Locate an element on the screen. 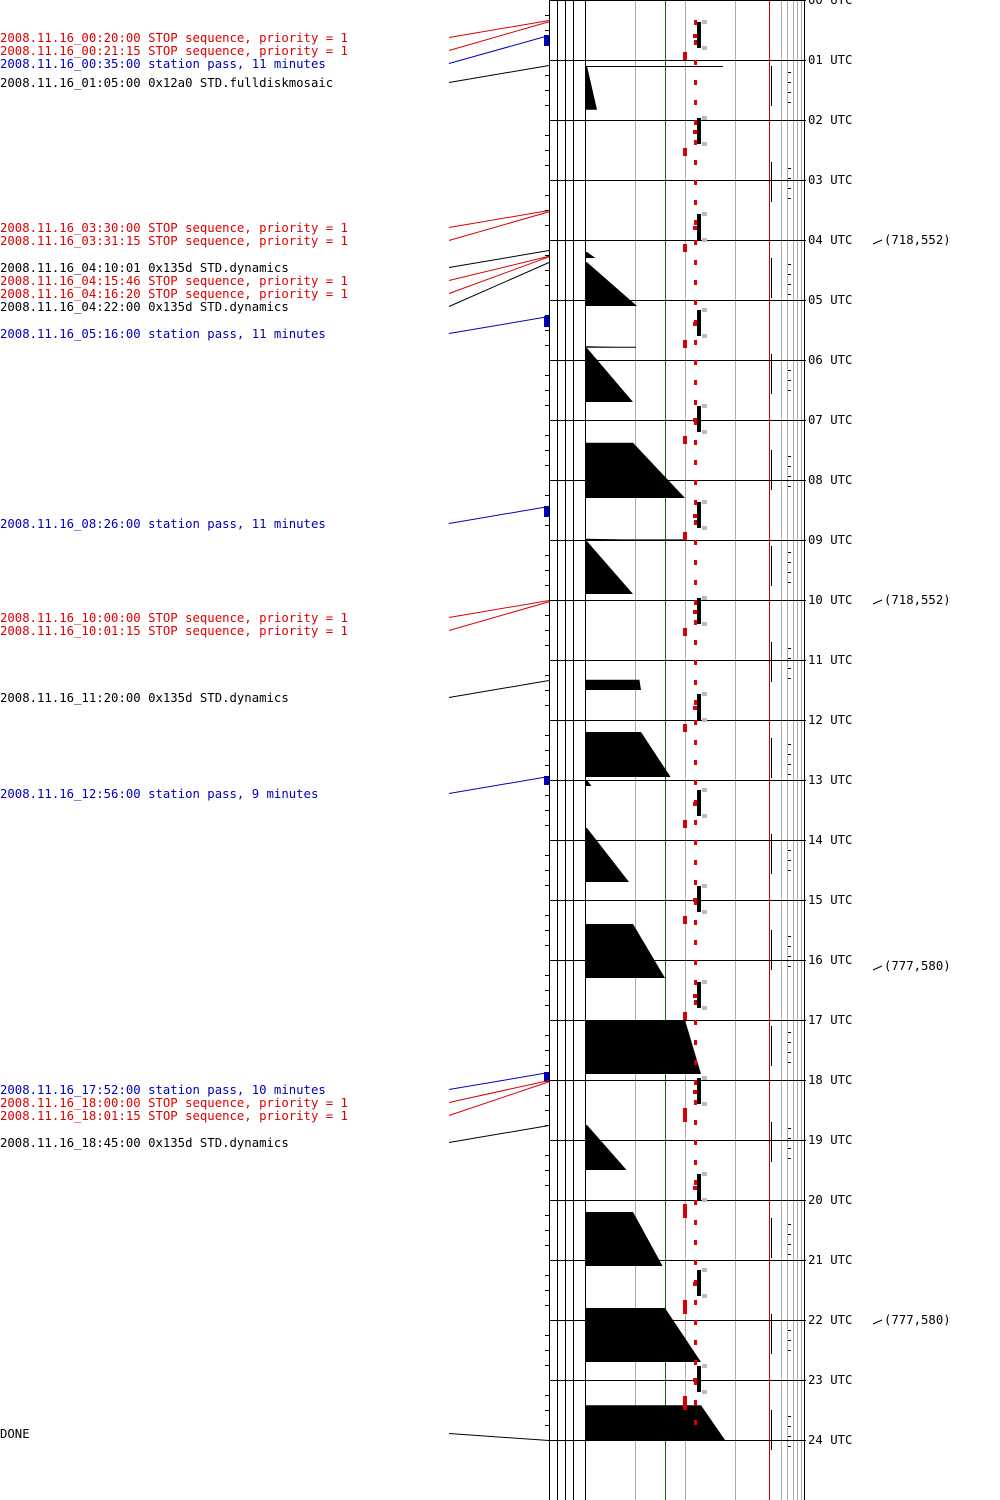  hour-label: 24 UTC is located at coordinates (830, 1440).